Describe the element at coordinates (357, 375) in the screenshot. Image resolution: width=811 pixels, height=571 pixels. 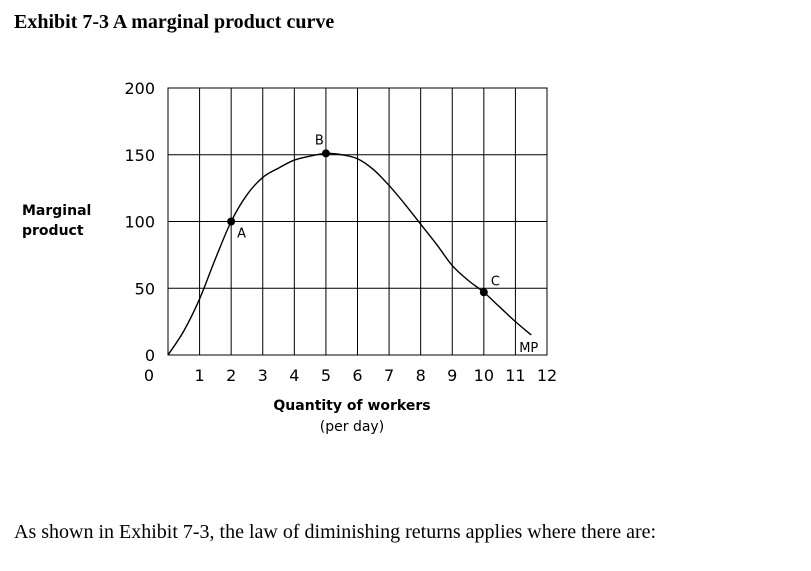
I see `x-tick-label: 6` at that location.